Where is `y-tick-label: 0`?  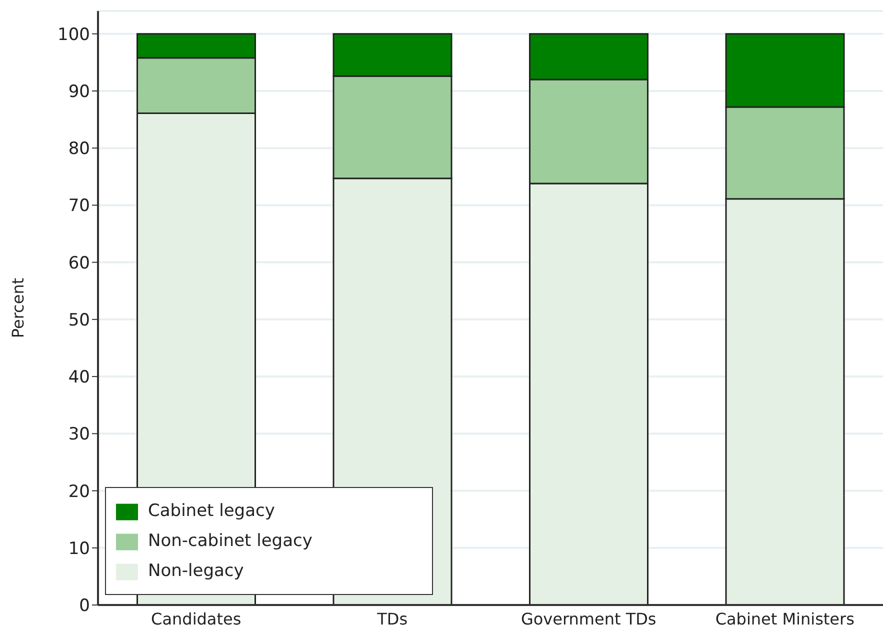 y-tick-label: 0 is located at coordinates (84, 606).